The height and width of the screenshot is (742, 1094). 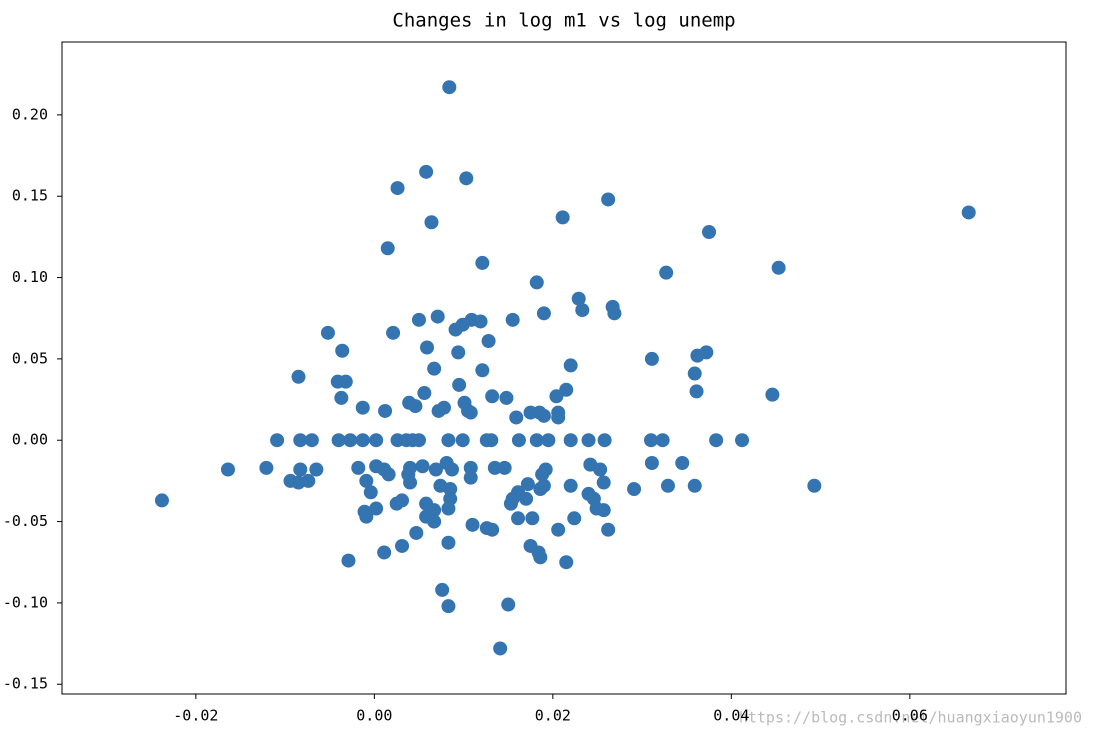 What do you see at coordinates (563, 21) in the screenshot?
I see `chart-title: Changes in log m1 vs log unemp` at bounding box center [563, 21].